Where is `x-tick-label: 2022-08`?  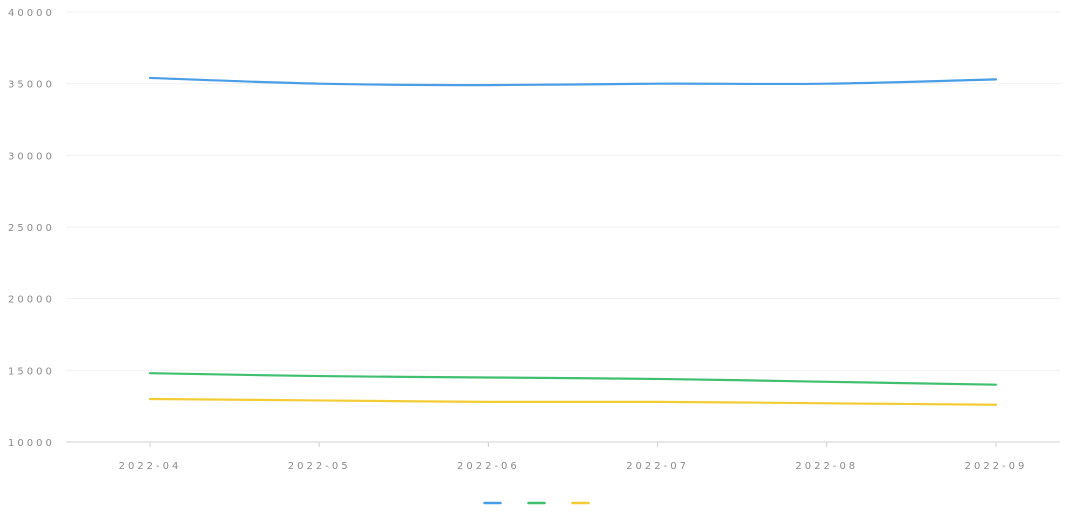
x-tick-label: 2022-08 is located at coordinates (826, 466).